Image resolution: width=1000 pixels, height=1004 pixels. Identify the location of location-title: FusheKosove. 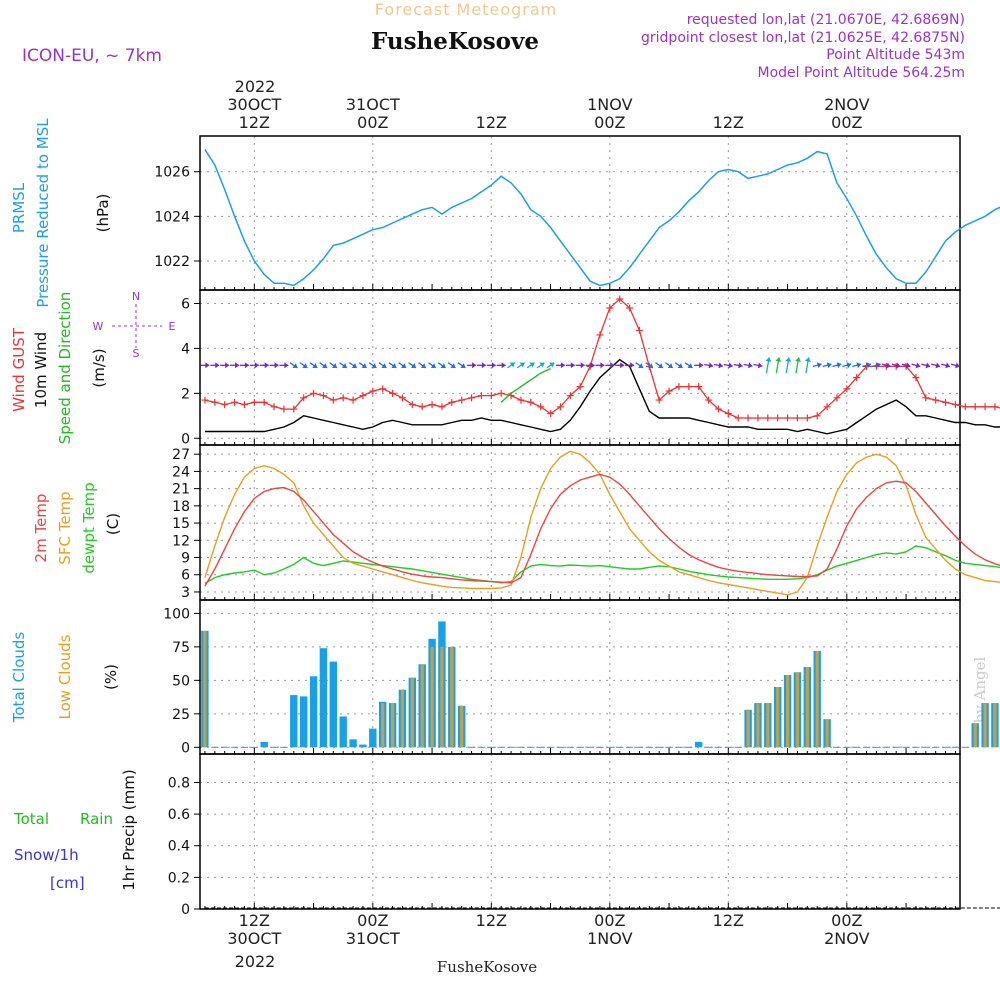
(455, 41).